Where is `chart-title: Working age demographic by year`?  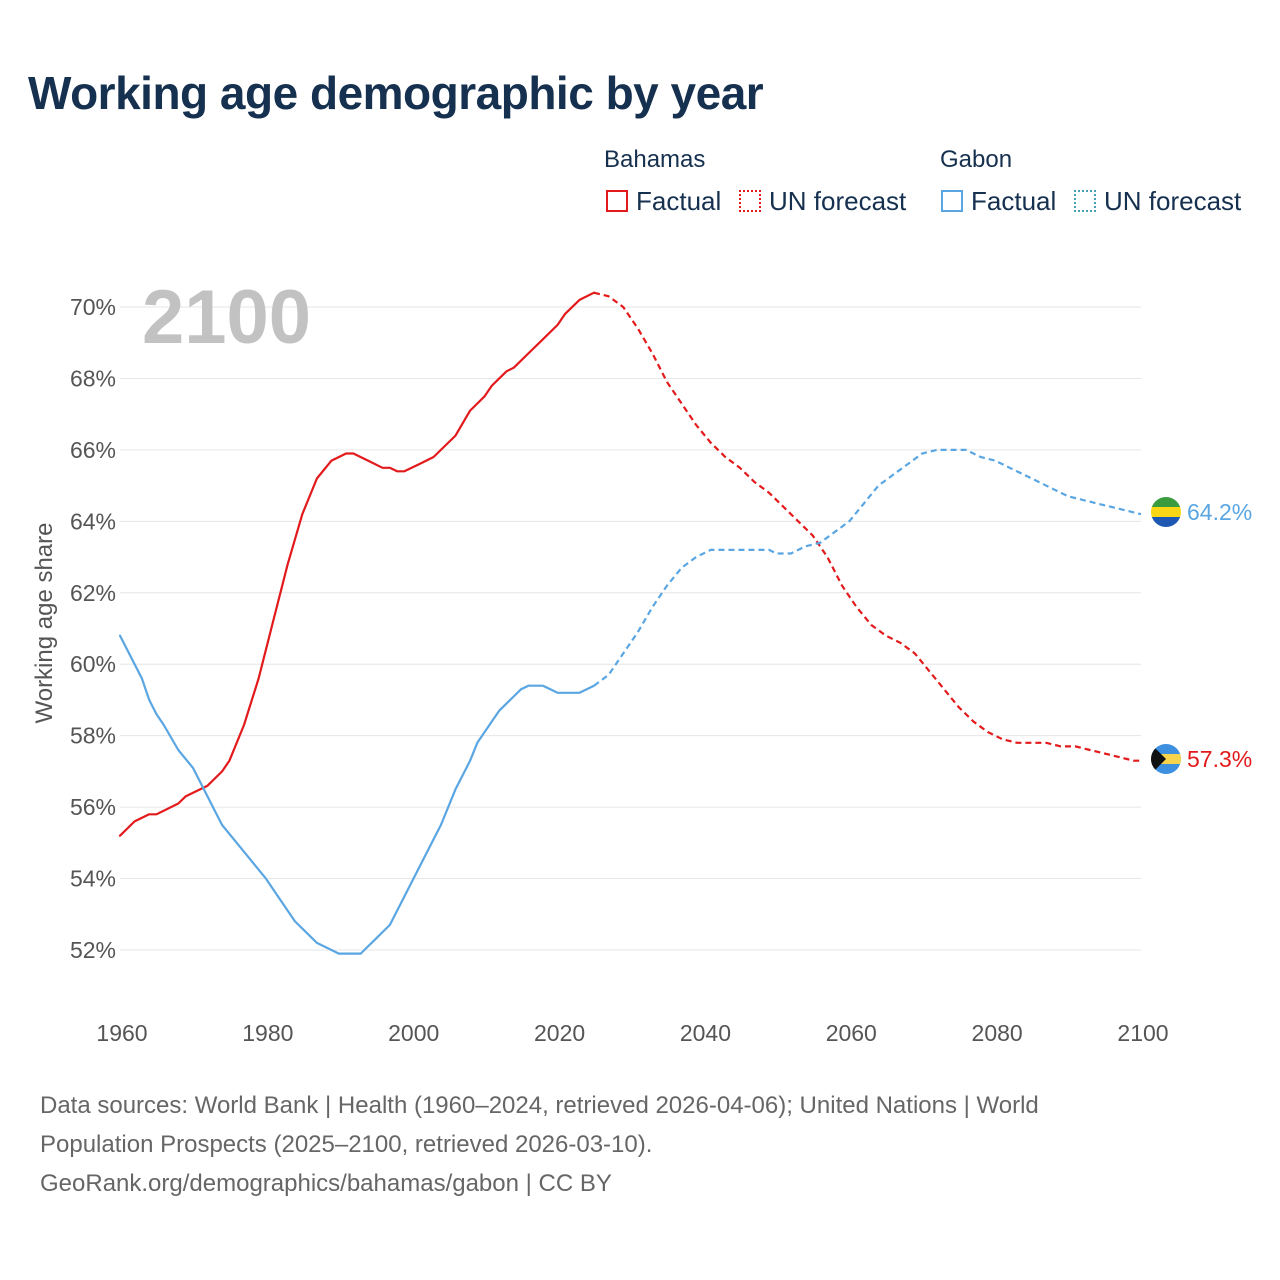 chart-title: Working age demographic by year is located at coordinates (396, 93).